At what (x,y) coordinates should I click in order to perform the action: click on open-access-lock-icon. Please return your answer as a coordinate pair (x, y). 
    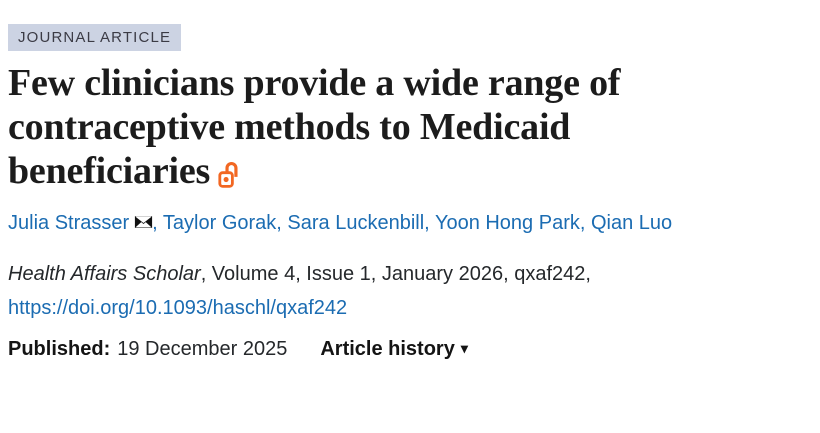
    Looking at the image, I should click on (229, 174).